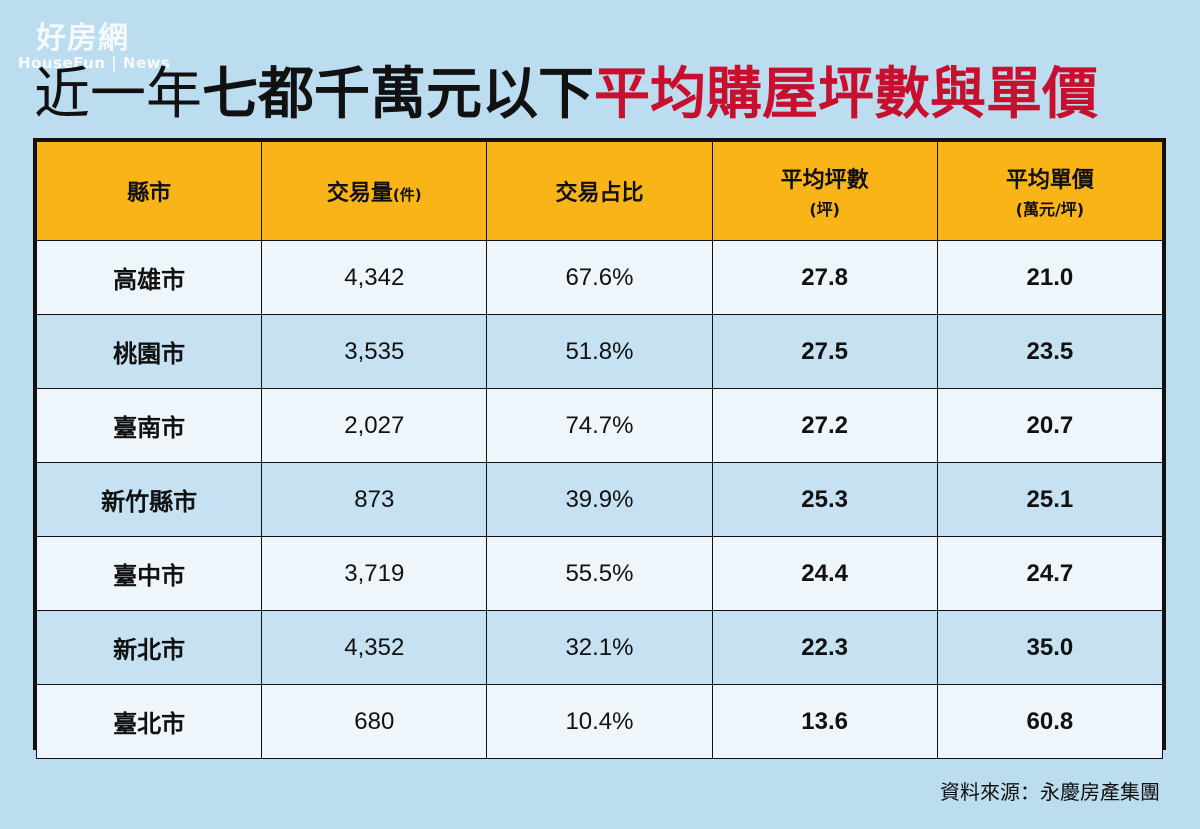 Image resolution: width=1200 pixels, height=829 pixels. Describe the element at coordinates (149, 721) in the screenshot. I see `cell-city: 臺北市` at that location.